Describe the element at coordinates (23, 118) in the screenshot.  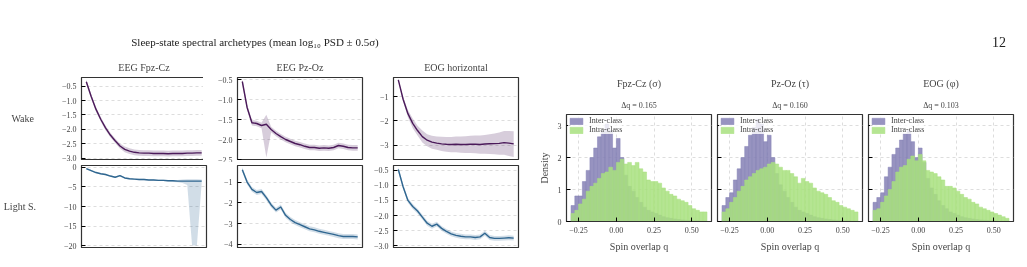
I see `y-axis-title: Wake` at that location.